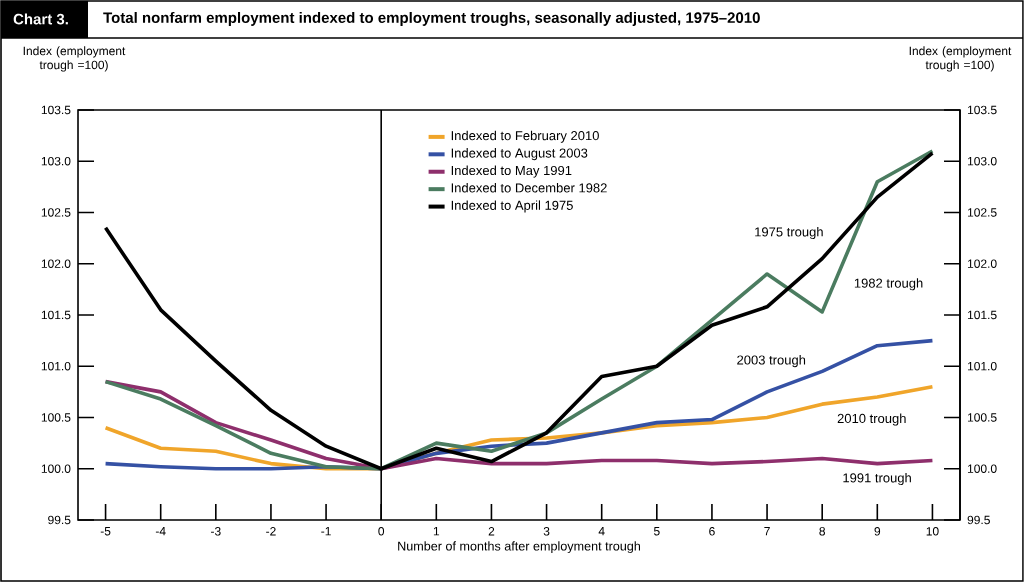  What do you see at coordinates (529, 187) in the screenshot?
I see `legend-label: Indexed to December 1982` at bounding box center [529, 187].